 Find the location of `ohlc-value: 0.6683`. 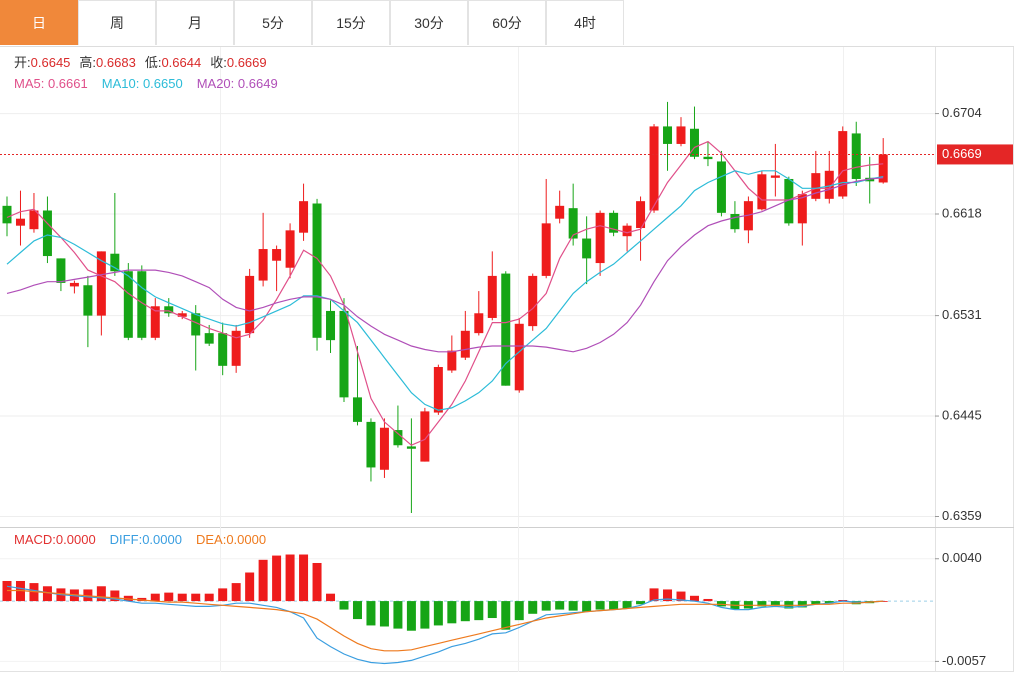

ohlc-value: 0.6683 is located at coordinates (116, 62).